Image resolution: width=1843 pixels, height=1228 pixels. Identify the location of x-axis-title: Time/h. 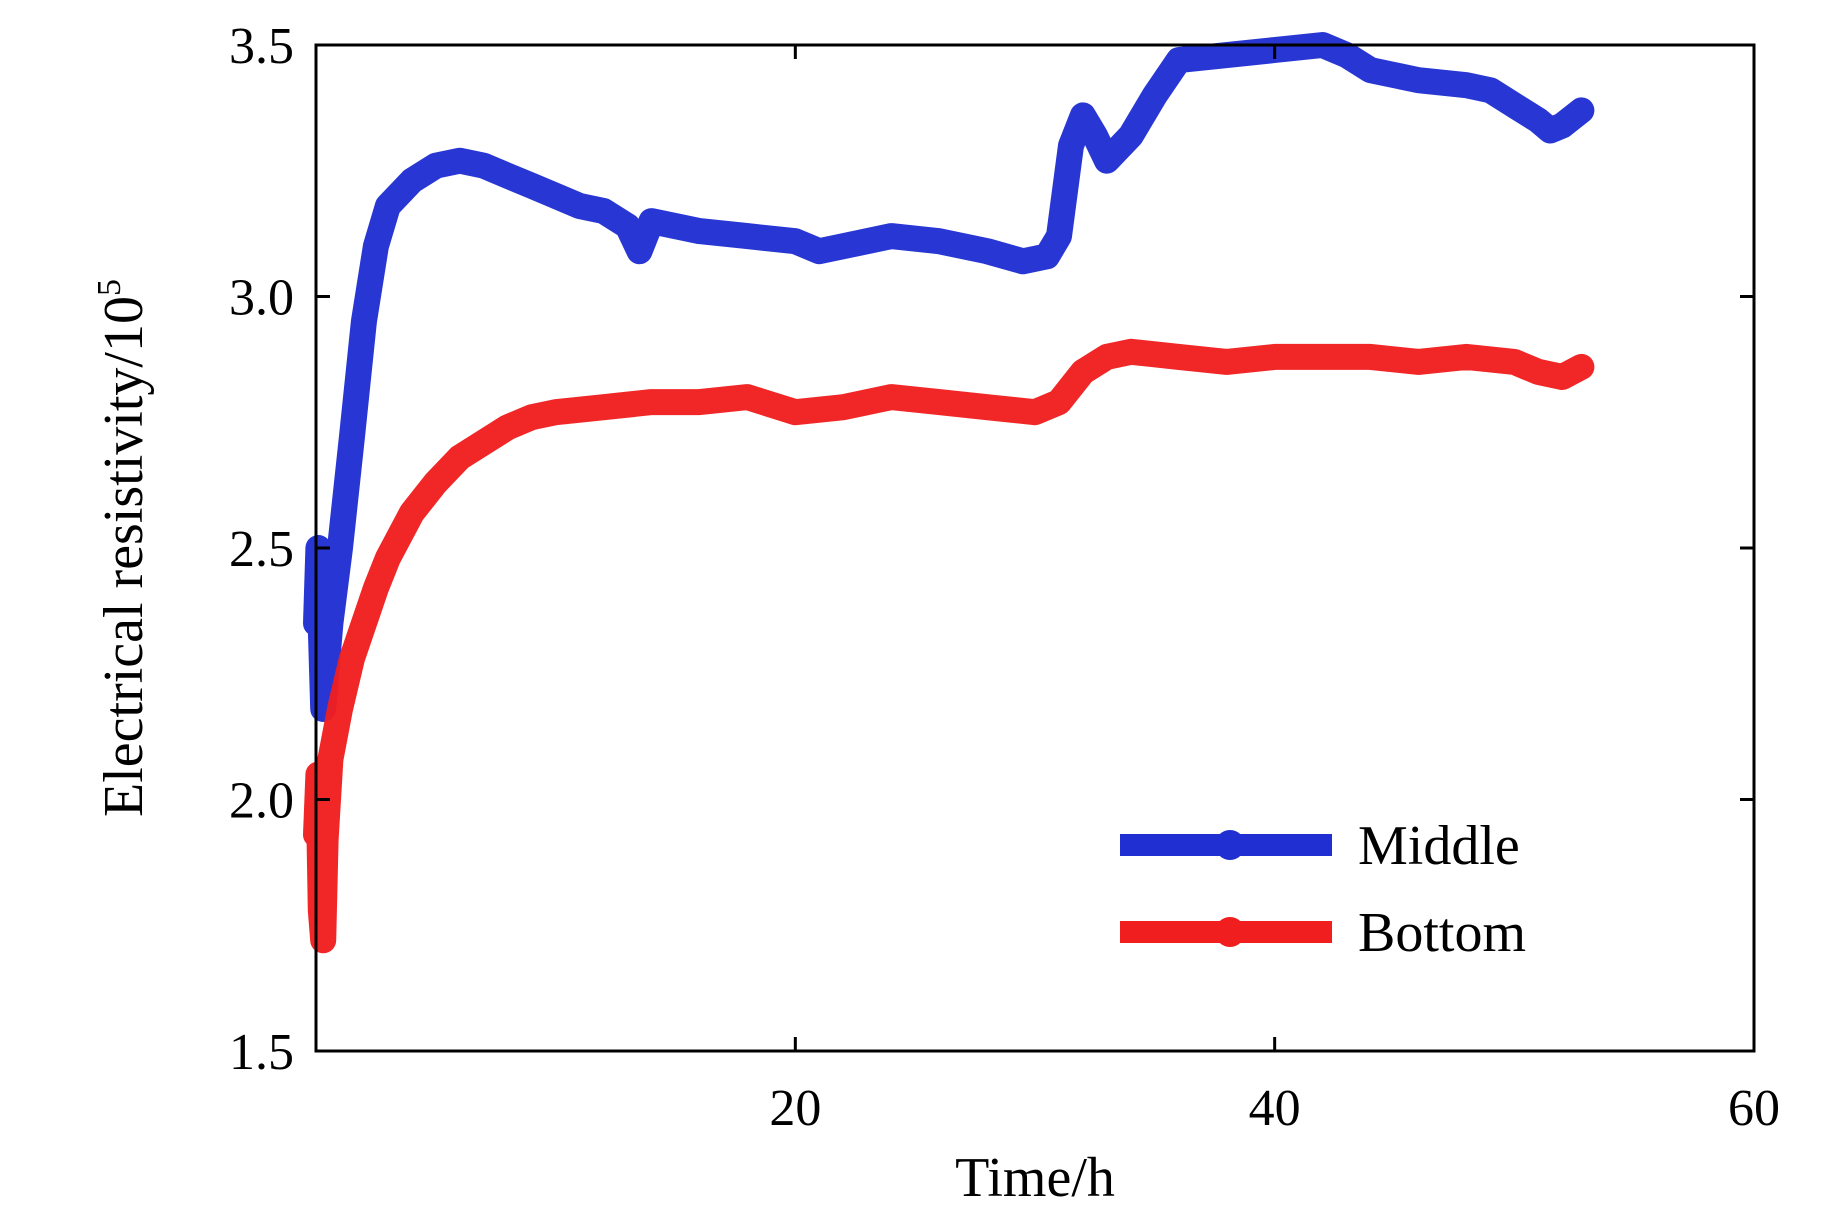
(1035, 1178).